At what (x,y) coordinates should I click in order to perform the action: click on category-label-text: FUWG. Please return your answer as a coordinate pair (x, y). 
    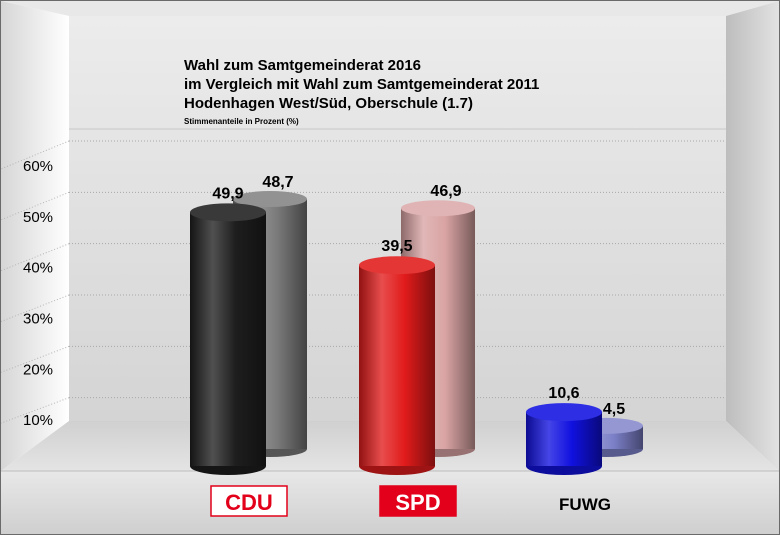
    Looking at the image, I should click on (585, 504).